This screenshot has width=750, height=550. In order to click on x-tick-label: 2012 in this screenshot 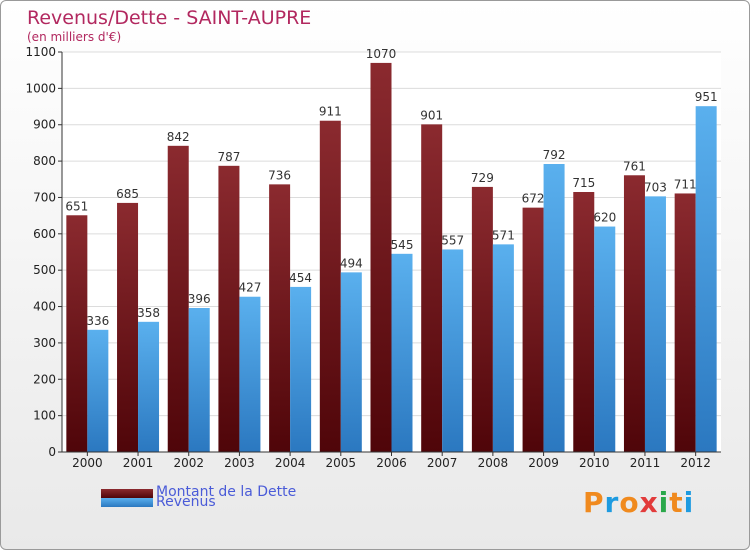, I will do `click(695, 463)`.